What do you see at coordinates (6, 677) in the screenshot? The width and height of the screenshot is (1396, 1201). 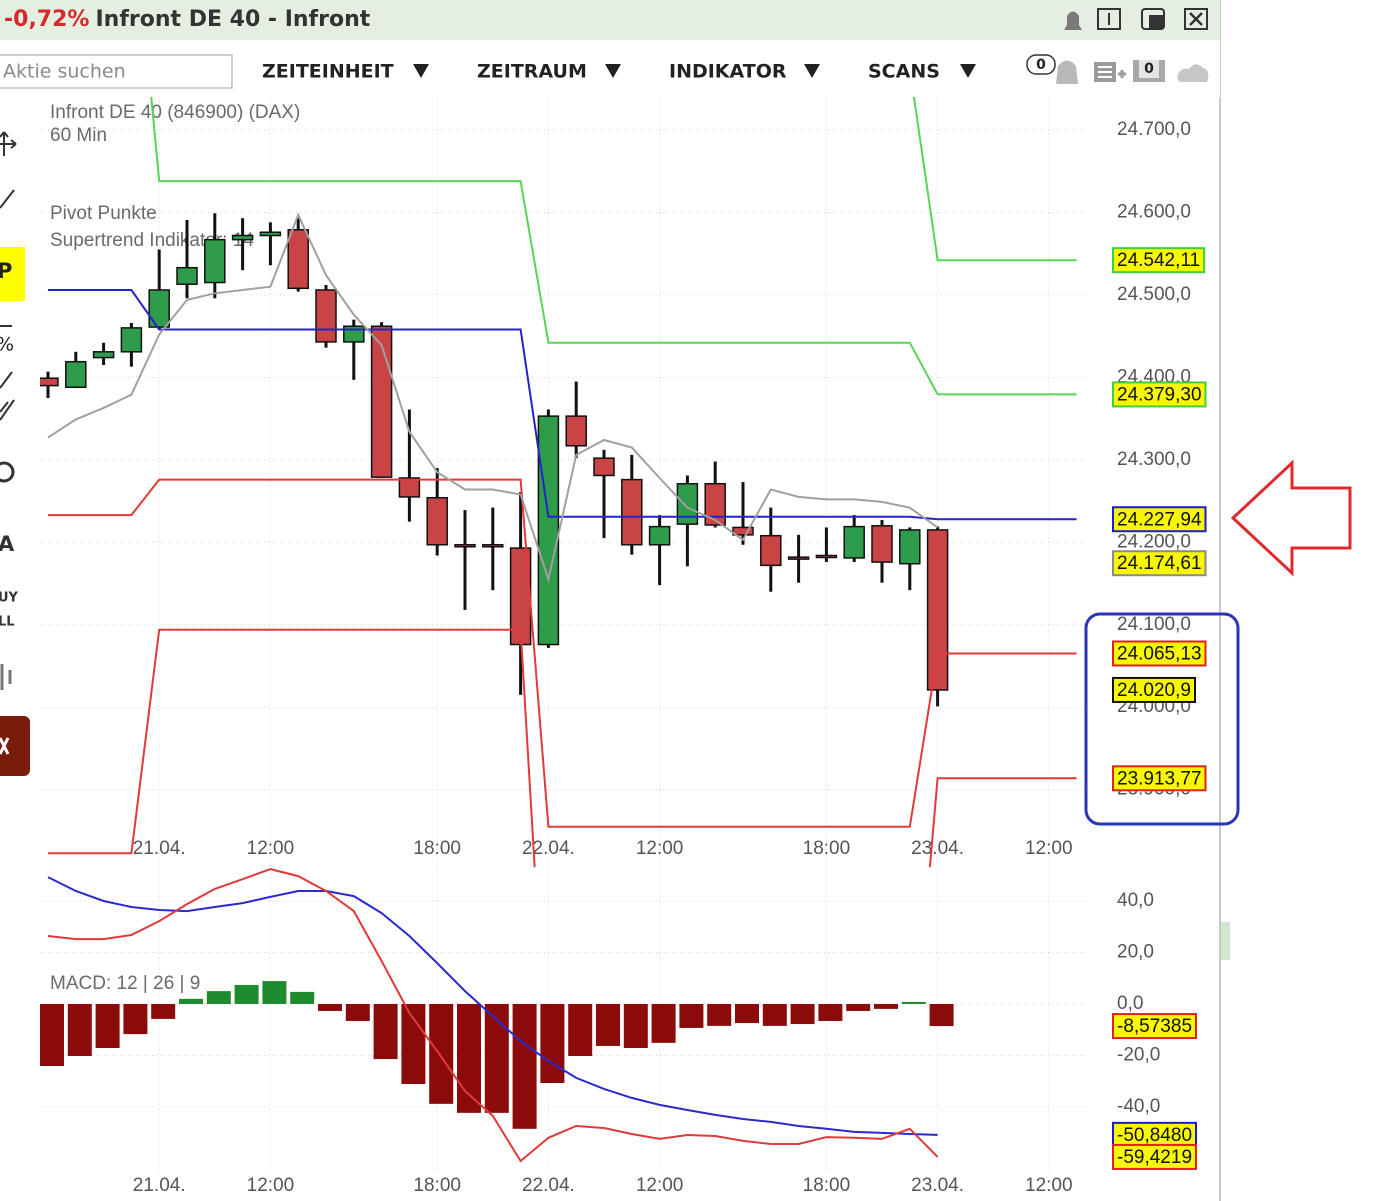 I see `sound-tool` at bounding box center [6, 677].